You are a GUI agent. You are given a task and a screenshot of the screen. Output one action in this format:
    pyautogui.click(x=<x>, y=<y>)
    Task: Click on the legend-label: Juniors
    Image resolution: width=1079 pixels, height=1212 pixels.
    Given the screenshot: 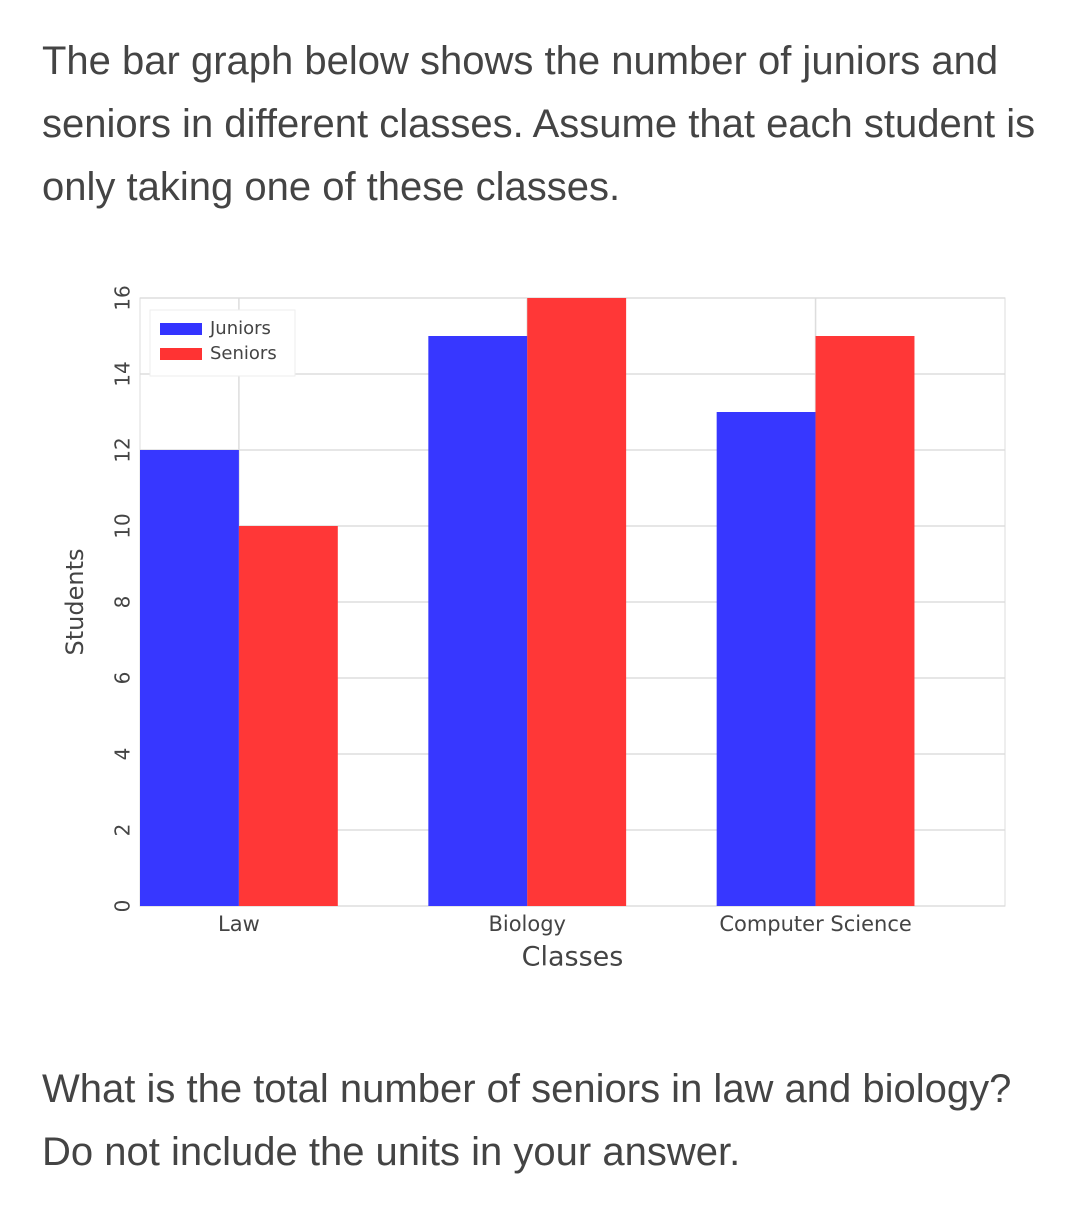 What is the action you would take?
    pyautogui.click(x=240, y=328)
    